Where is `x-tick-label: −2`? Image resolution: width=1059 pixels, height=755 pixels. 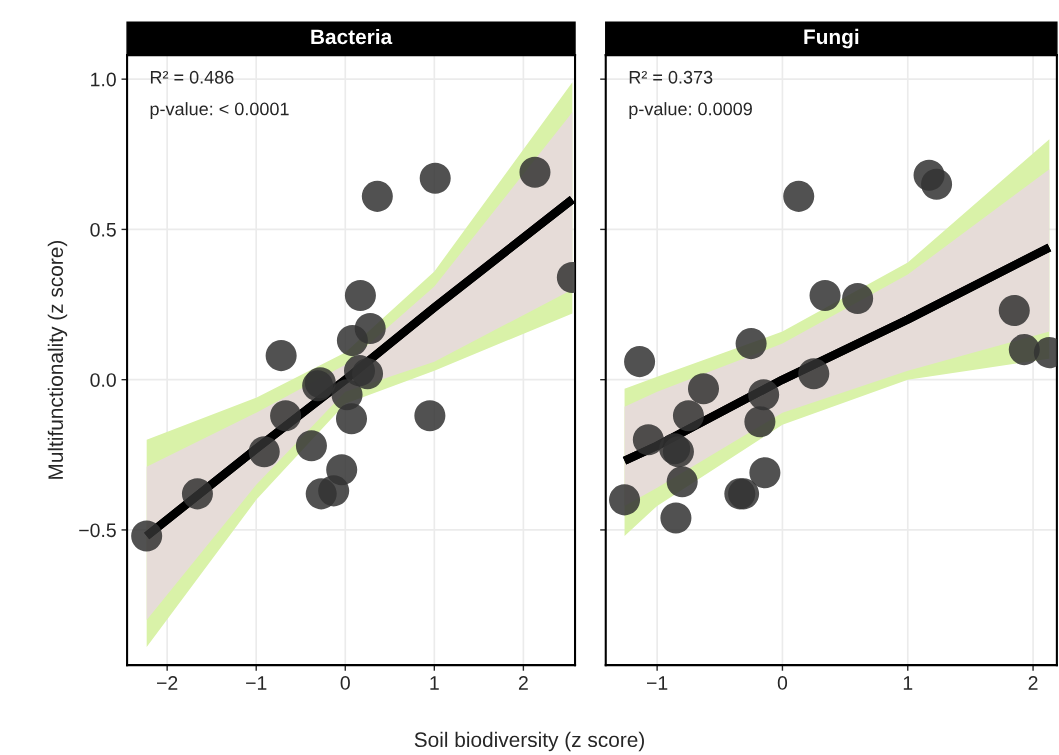 x-tick-label: −2 is located at coordinates (167, 683).